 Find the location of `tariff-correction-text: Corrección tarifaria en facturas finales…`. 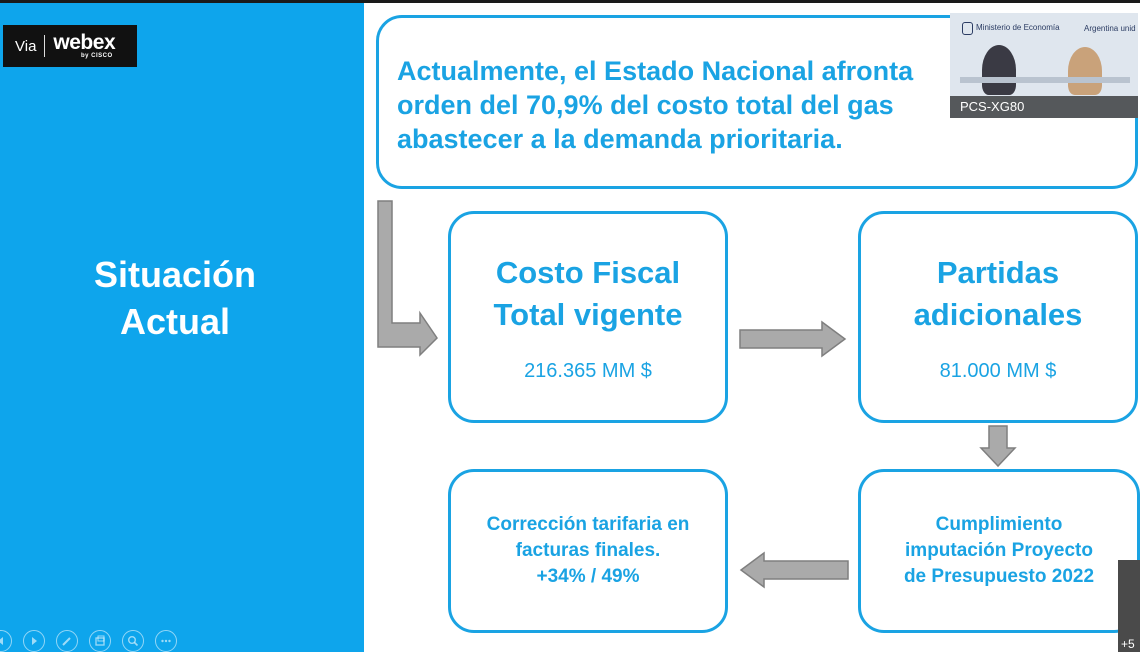

tariff-correction-text: Corrección tarifaria en facturas finales… is located at coordinates (588, 550).